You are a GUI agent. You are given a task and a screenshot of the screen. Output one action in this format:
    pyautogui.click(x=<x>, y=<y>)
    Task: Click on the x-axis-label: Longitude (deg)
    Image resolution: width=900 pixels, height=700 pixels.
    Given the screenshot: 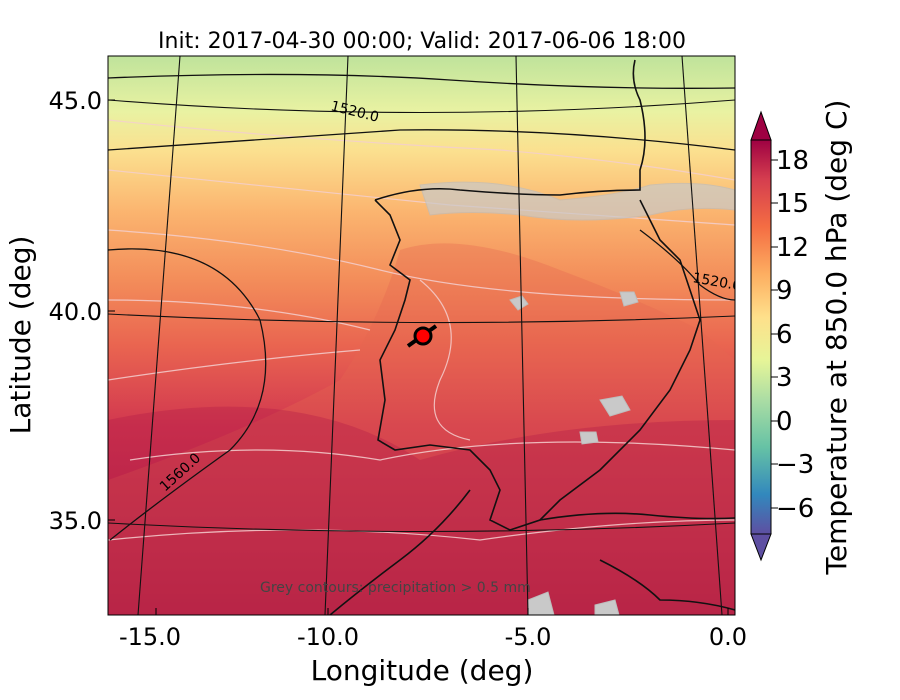 What is the action you would take?
    pyautogui.click(x=422, y=670)
    